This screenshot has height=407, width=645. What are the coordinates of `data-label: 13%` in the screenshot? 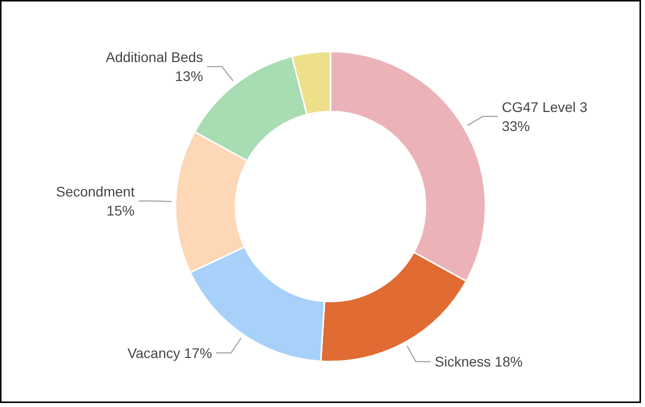 It's located at (189, 76).